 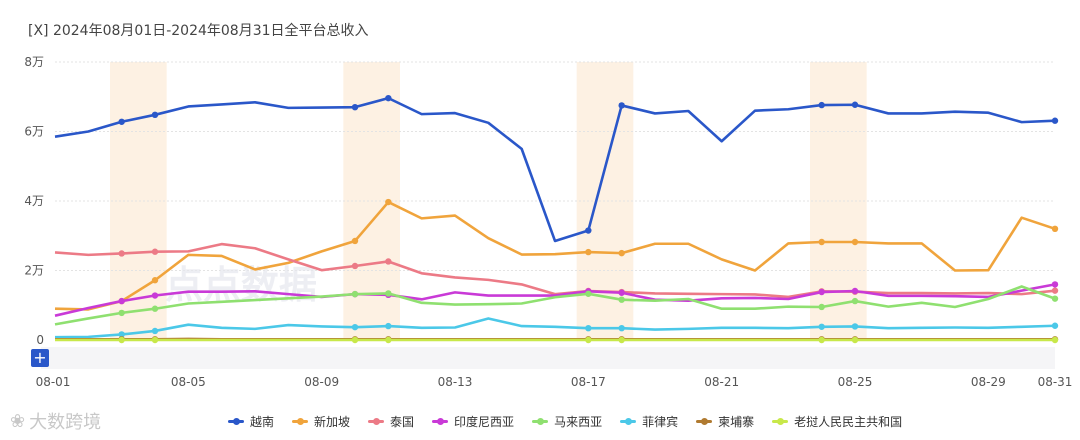 What do you see at coordinates (40, 340) in the screenshot?
I see `y-tick-label: 0` at bounding box center [40, 340].